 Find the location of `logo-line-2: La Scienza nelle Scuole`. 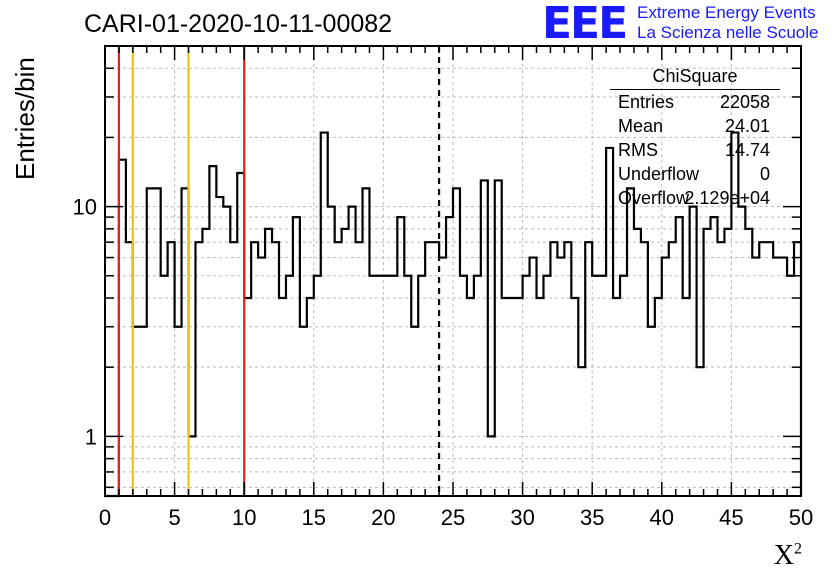

logo-line-2: La Scienza nelle Scuole is located at coordinates (728, 32).